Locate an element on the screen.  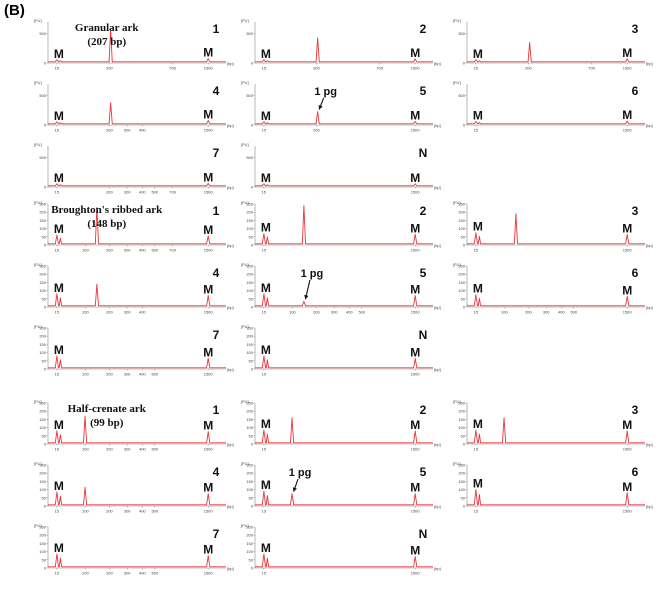
x-tick-label: 100 is located at coordinates (85, 374).